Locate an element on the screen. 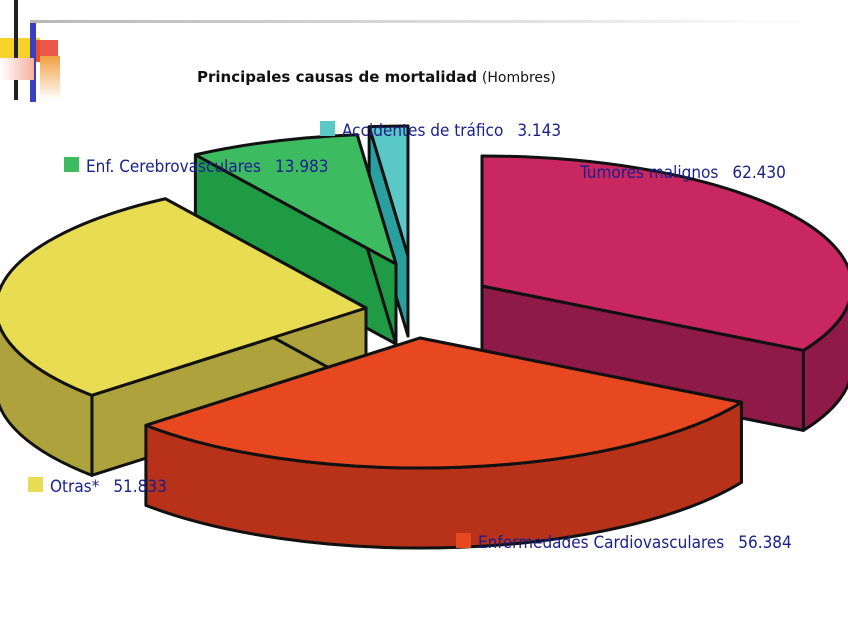 The image size is (848, 636). legend-entry: Accidentes de tráfico 3.143 is located at coordinates (440, 131).